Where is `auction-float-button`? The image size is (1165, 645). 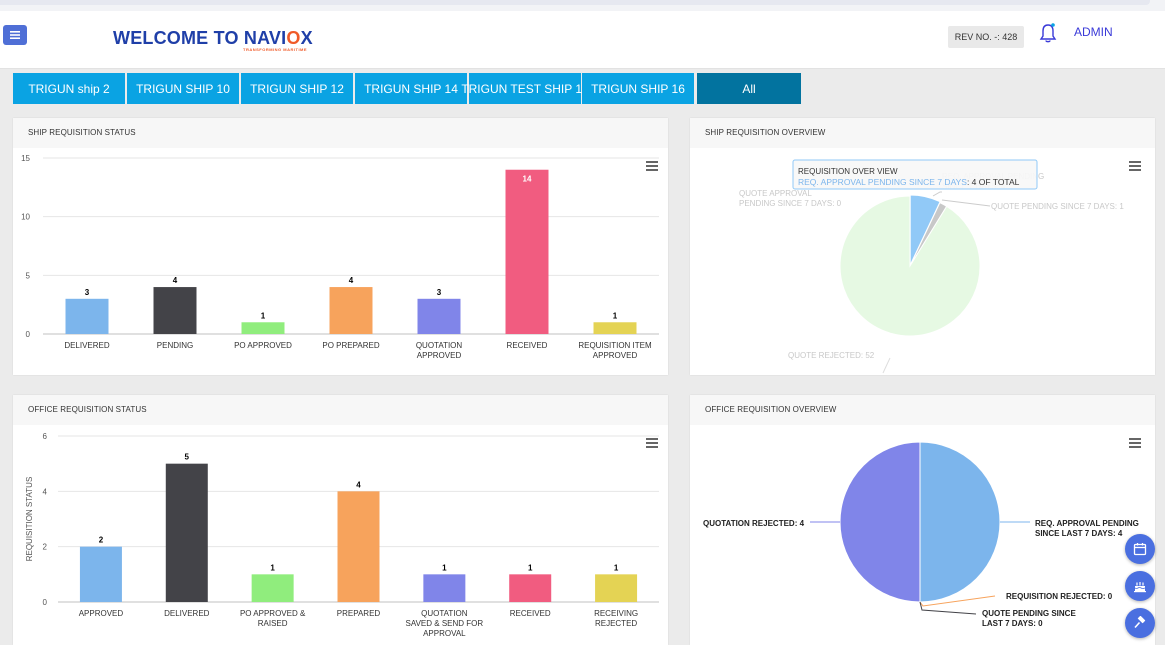 auction-float-button is located at coordinates (1140, 623).